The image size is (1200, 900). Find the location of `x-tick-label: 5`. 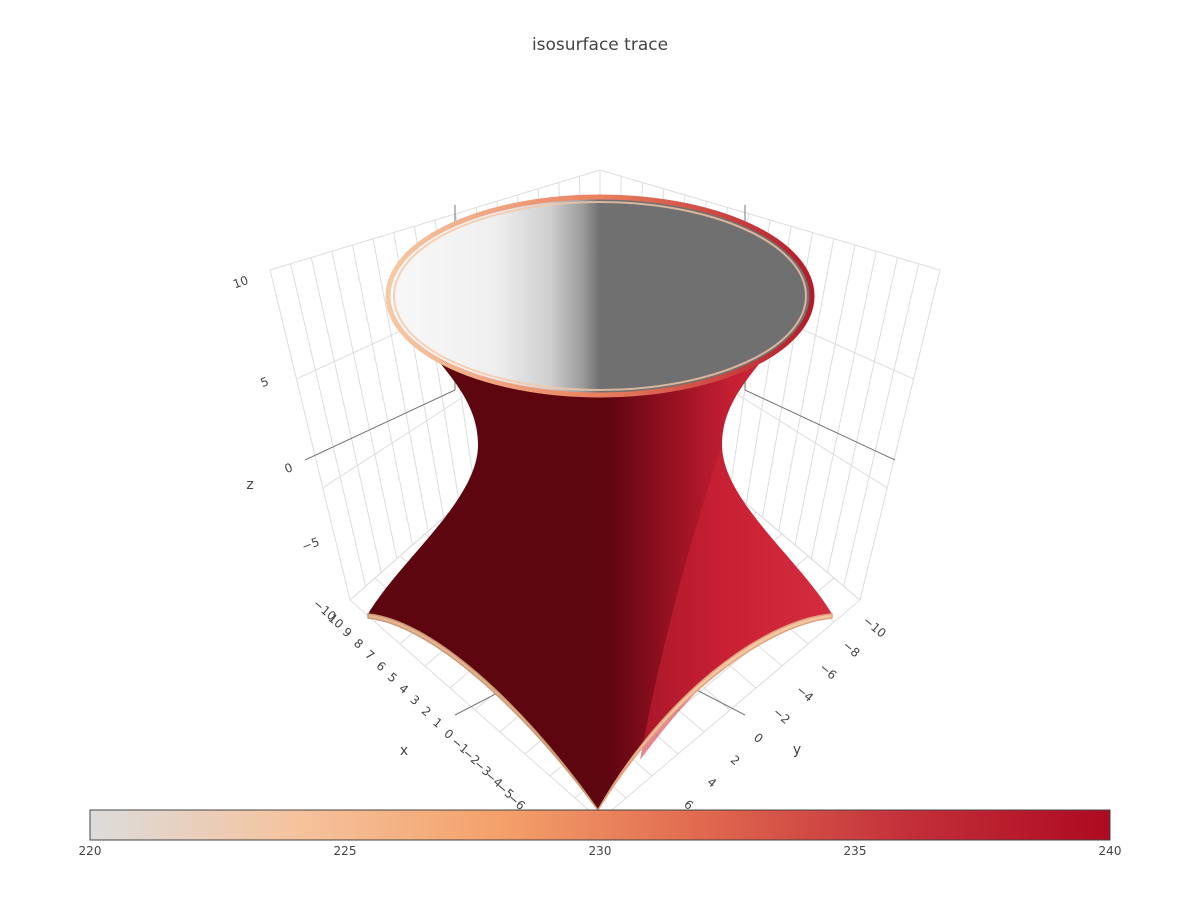

x-tick-label: 5 is located at coordinates (392, 678).